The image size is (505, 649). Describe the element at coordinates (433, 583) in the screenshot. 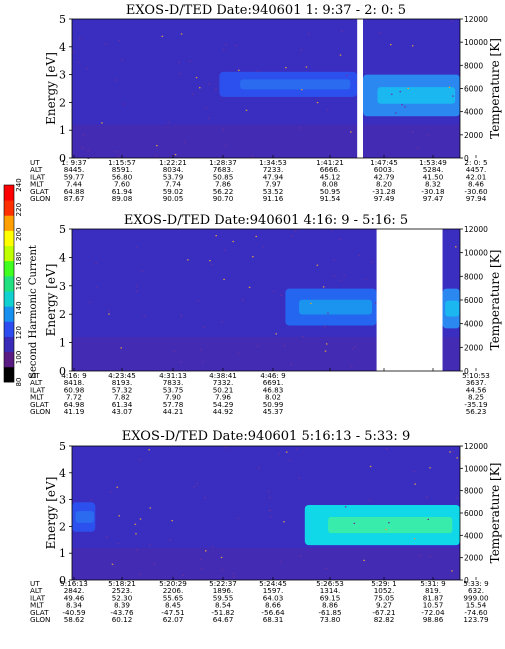

I see `table-cell: 5:31: 9` at that location.